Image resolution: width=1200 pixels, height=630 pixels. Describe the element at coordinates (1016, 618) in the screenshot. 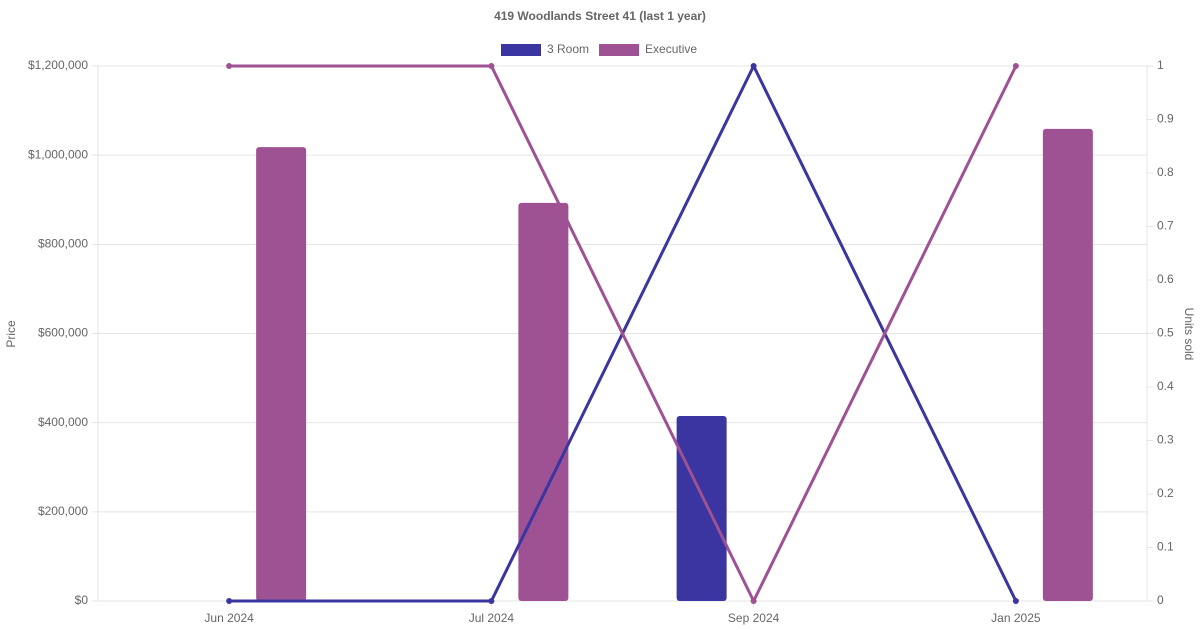

I see `x-tick-label: Jan 2025` at that location.